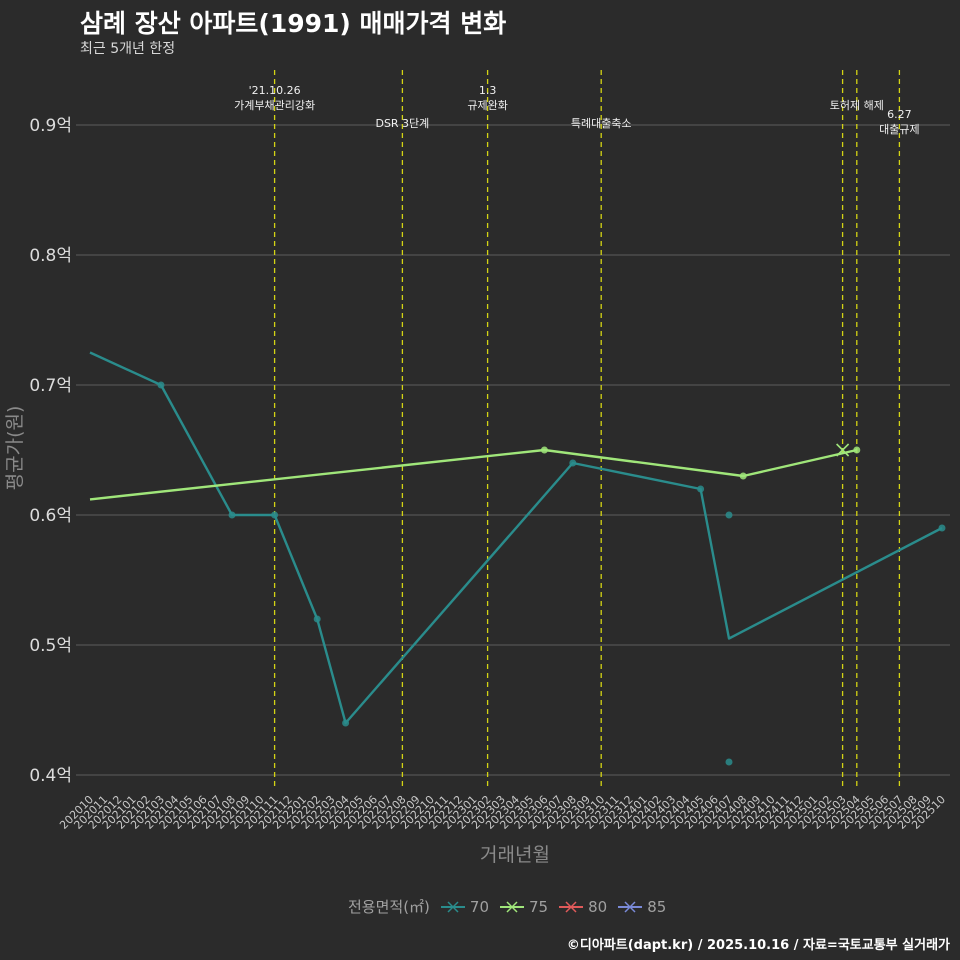  Describe the element at coordinates (630, 906) in the screenshot. I see `legend-key-85-icon` at that location.